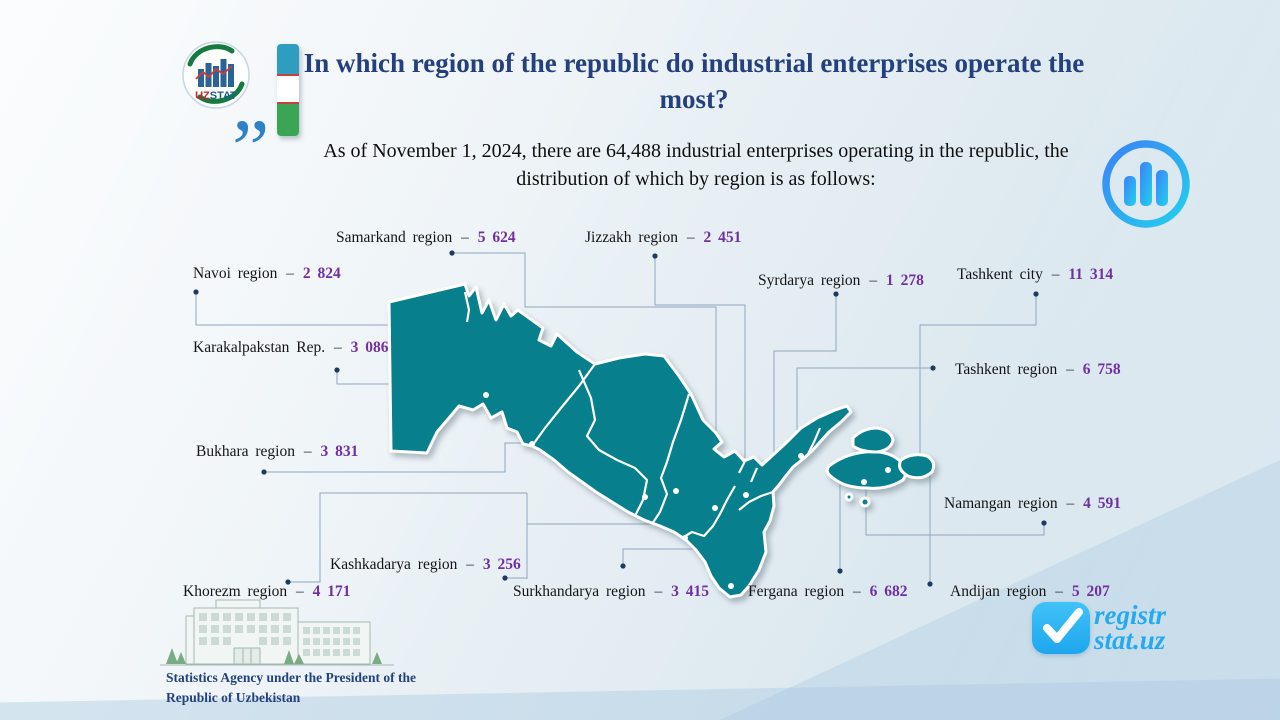  What do you see at coordinates (264, 472) in the screenshot?
I see `callout-dot-bukhara` at bounding box center [264, 472].